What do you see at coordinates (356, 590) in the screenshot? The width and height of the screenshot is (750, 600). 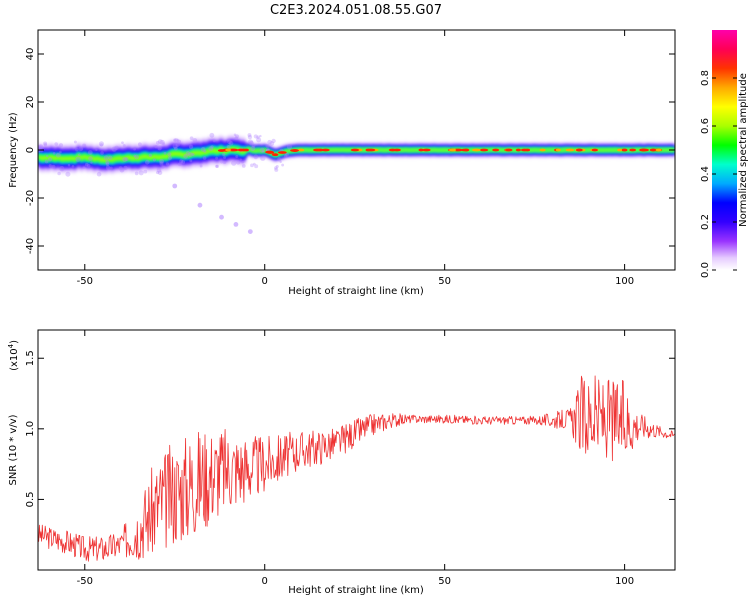 I see `snr-x-label: Height of straight line (km)` at bounding box center [356, 590].